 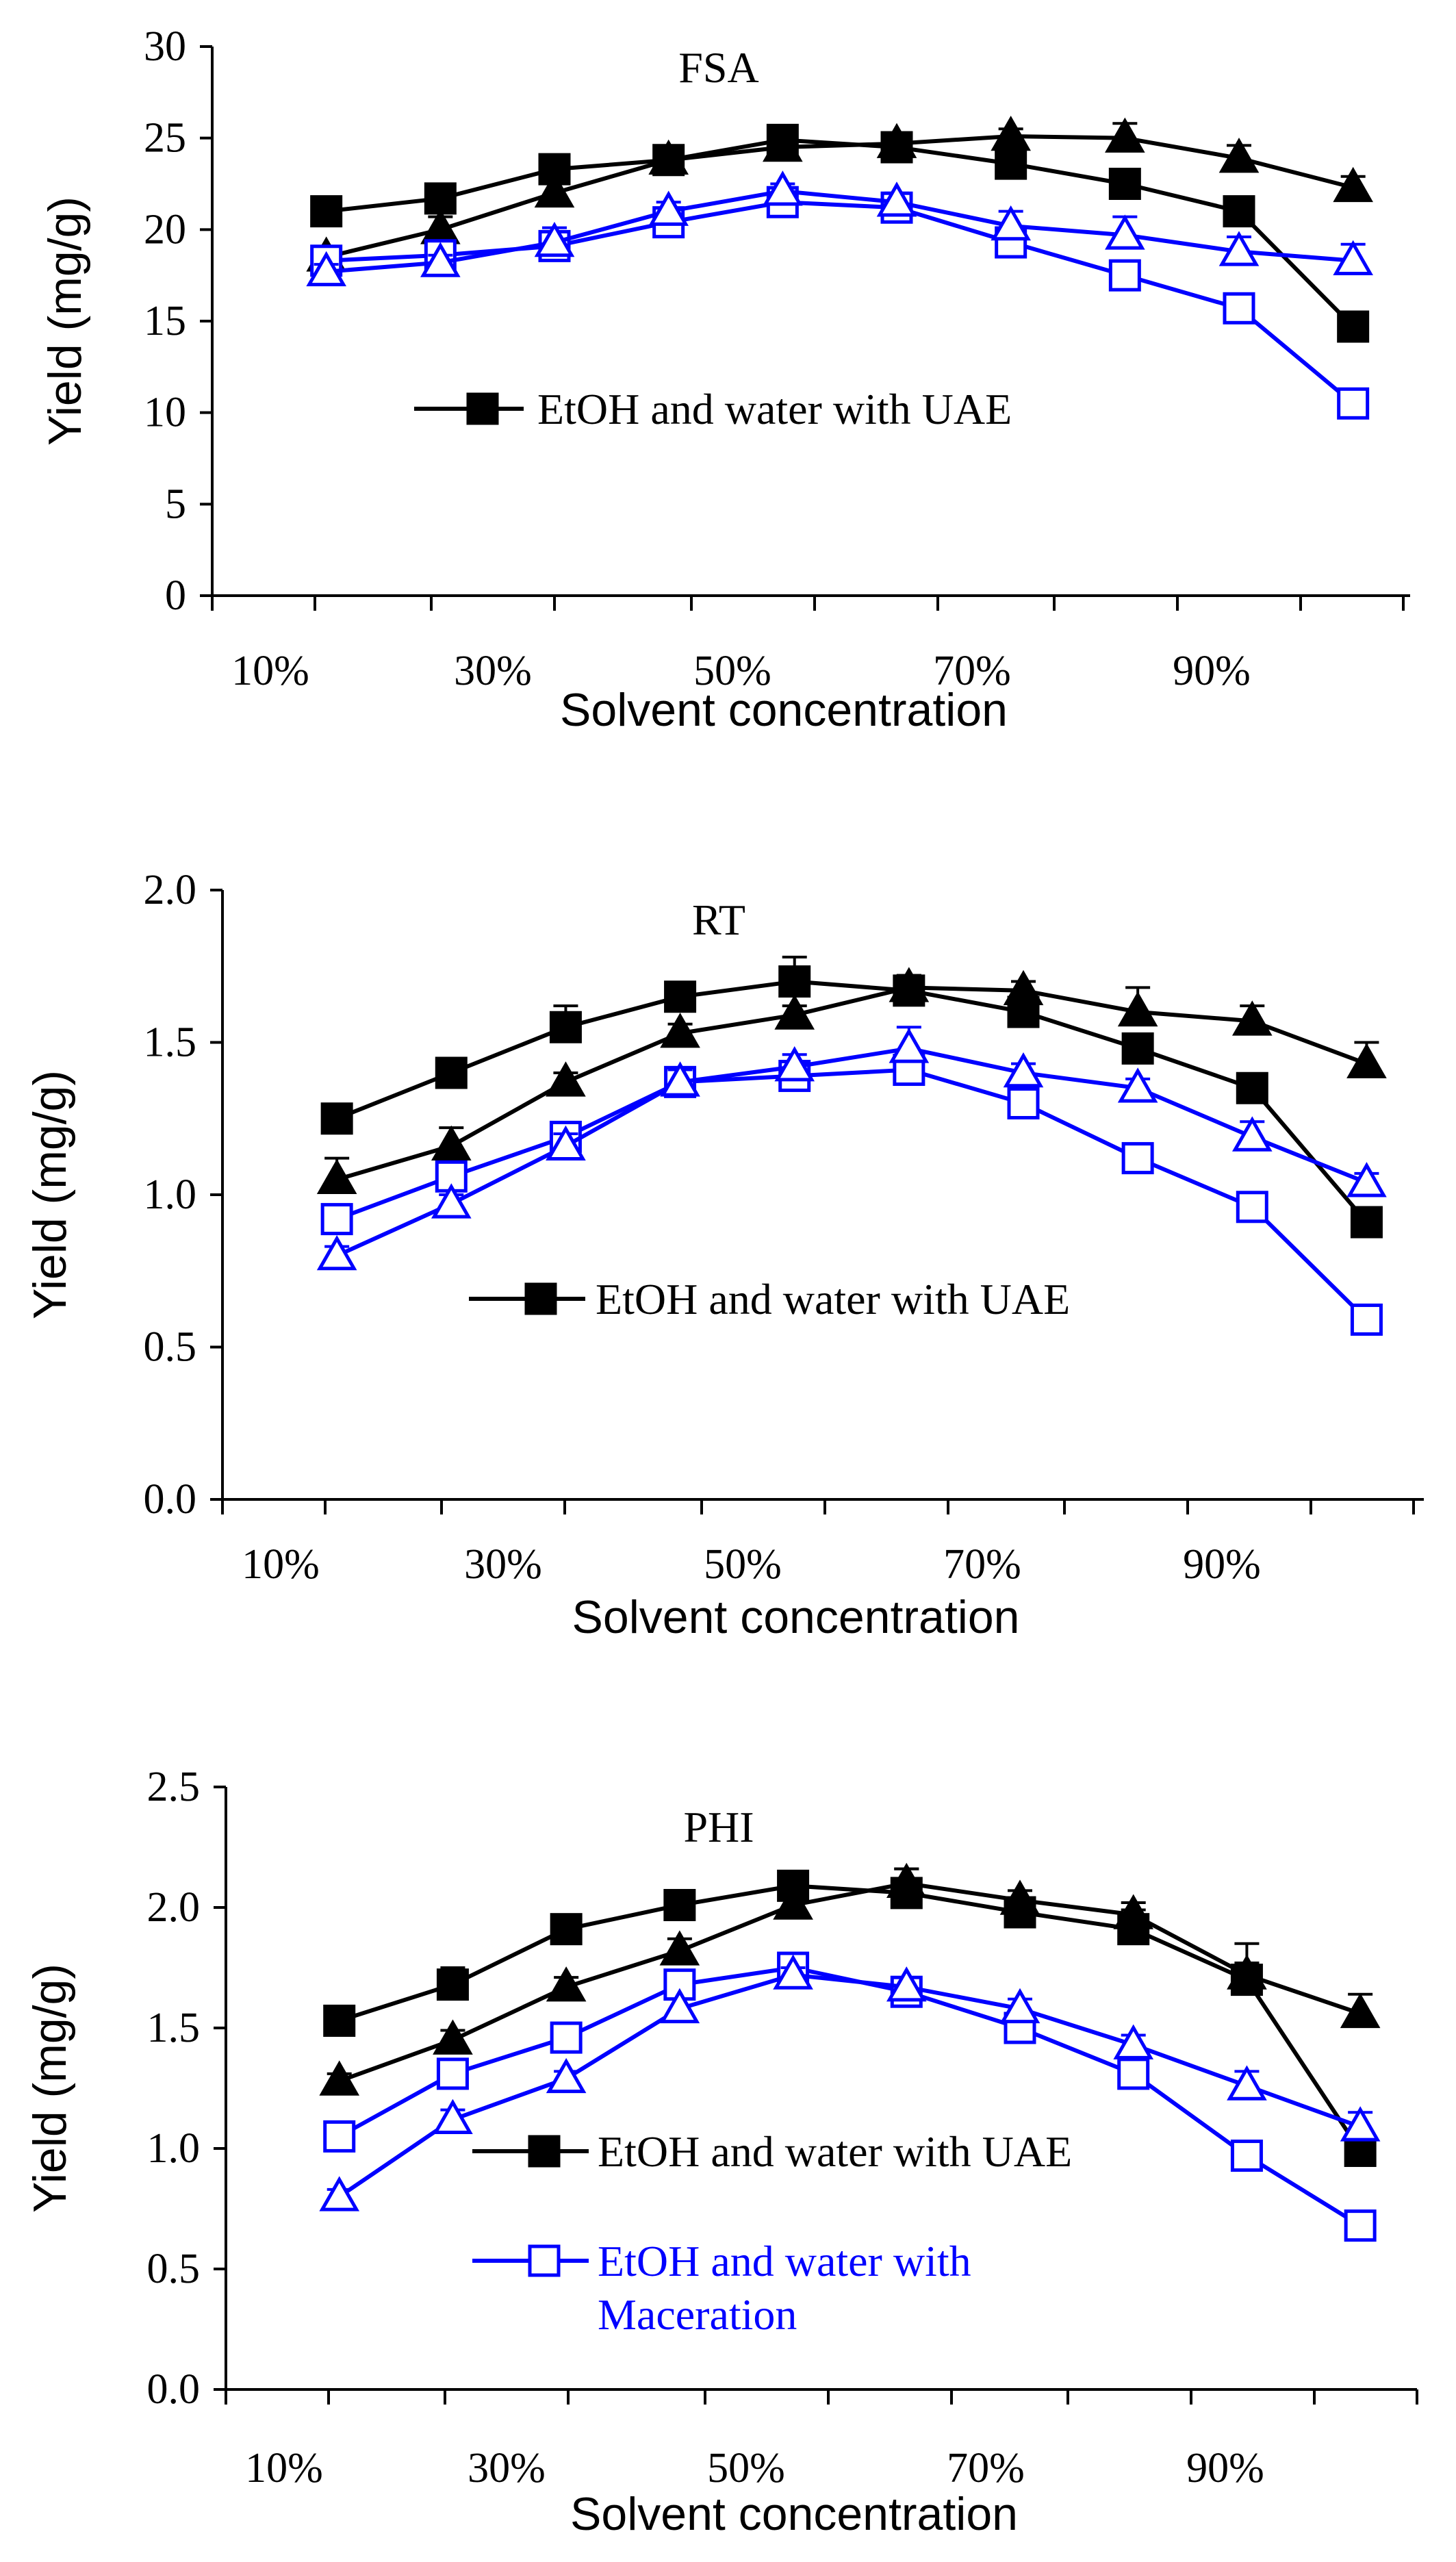 I want to click on legend-label: Maceration, so click(x=697, y=2314).